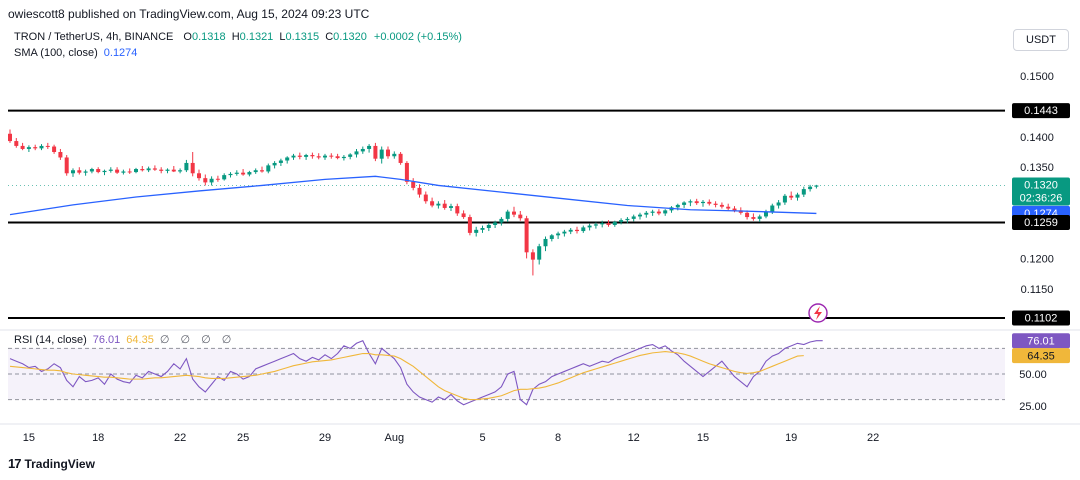 This screenshot has height=480, width=1080. What do you see at coordinates (1041, 198) in the screenshot?
I see `countdown-label: 02:36:26` at bounding box center [1041, 198].